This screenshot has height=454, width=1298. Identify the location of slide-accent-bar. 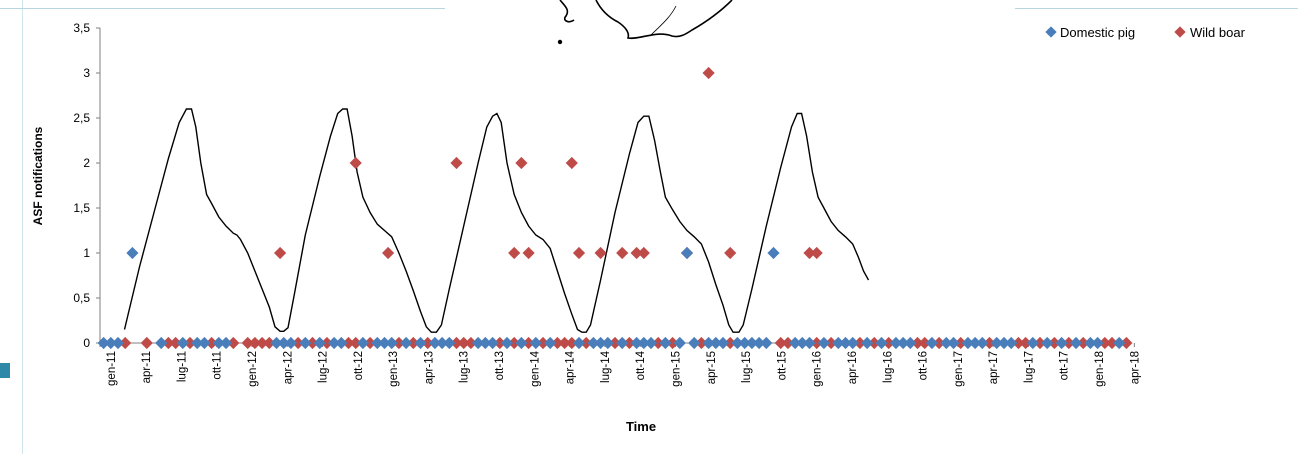
(5, 370).